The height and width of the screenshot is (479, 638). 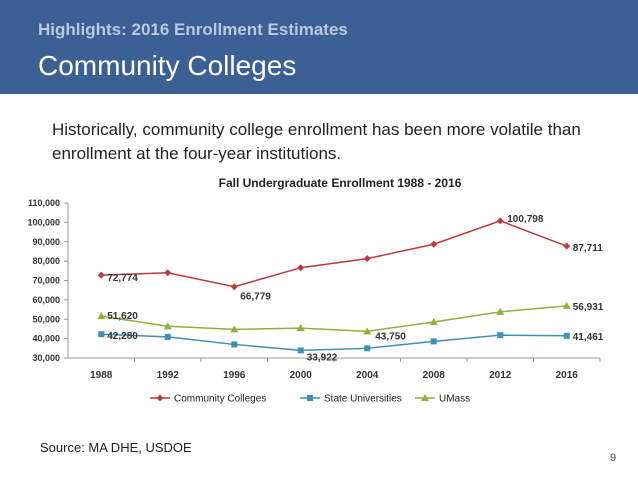 What do you see at coordinates (255, 297) in the screenshot?
I see `community-colleges-data-label: 66,779` at bounding box center [255, 297].